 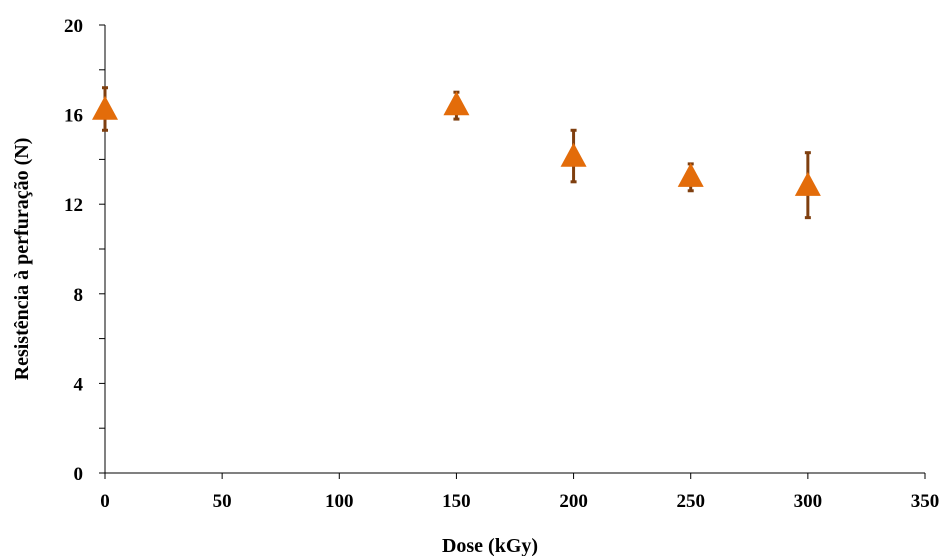 What do you see at coordinates (79, 384) in the screenshot?
I see `y-tick-label: 4` at bounding box center [79, 384].